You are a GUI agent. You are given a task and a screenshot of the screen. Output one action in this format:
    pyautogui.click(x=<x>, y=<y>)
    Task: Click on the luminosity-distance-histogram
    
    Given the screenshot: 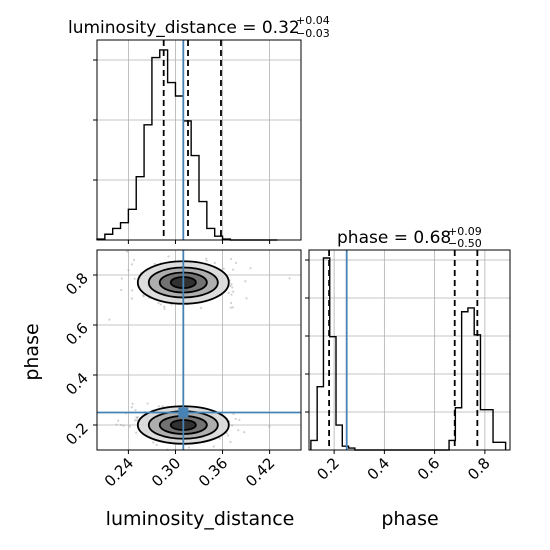 What is the action you would take?
    pyautogui.click(x=197, y=141)
    